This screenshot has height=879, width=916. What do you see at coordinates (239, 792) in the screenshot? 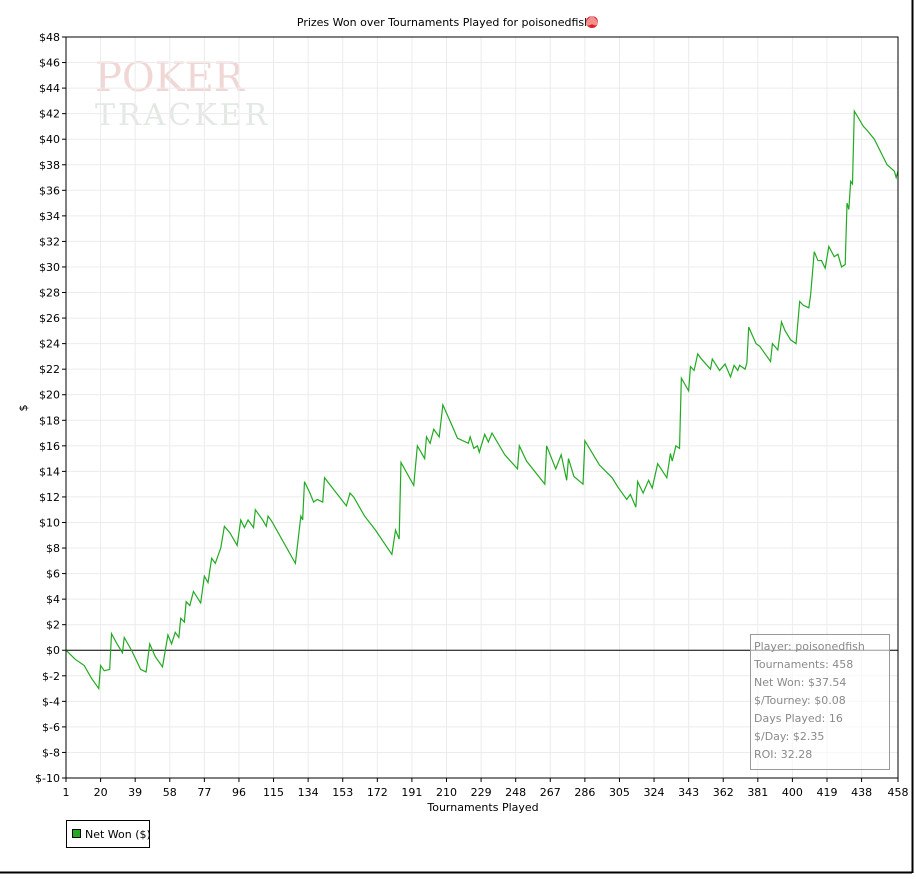
I see `x-tick-label: 96` at bounding box center [239, 792].